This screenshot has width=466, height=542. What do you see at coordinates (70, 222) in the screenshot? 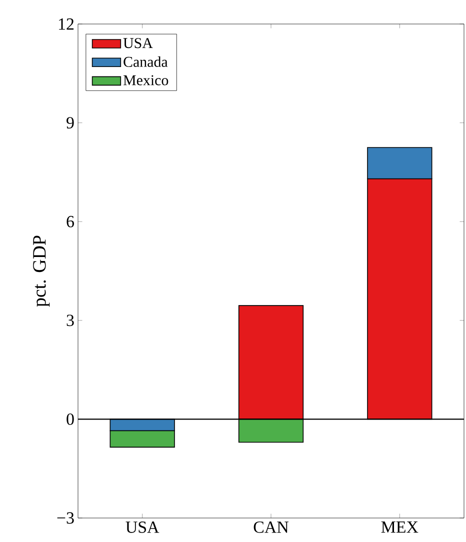
I see `y-tick-label: 6` at bounding box center [70, 222].